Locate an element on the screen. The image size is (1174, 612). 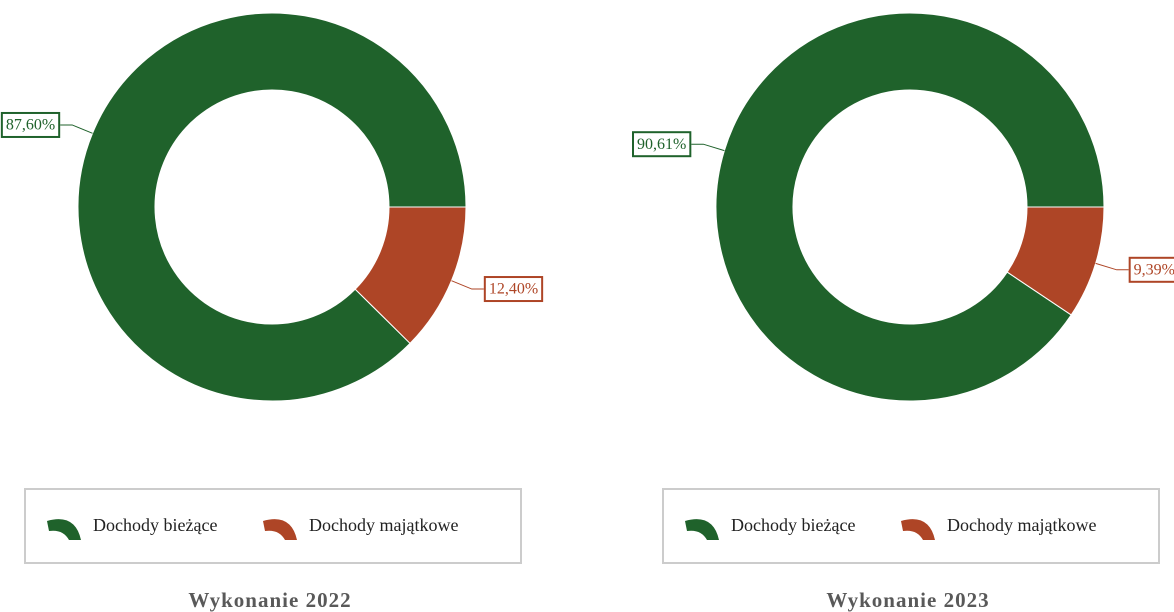
data-label: 90,61% is located at coordinates (661, 144).